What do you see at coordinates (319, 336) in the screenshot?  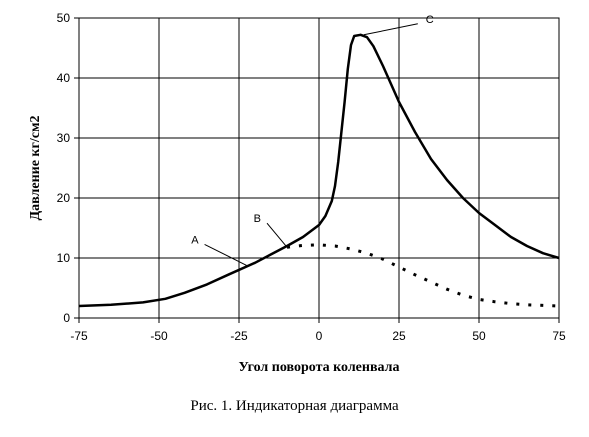 I see `x-tick-label: 0` at bounding box center [319, 336].